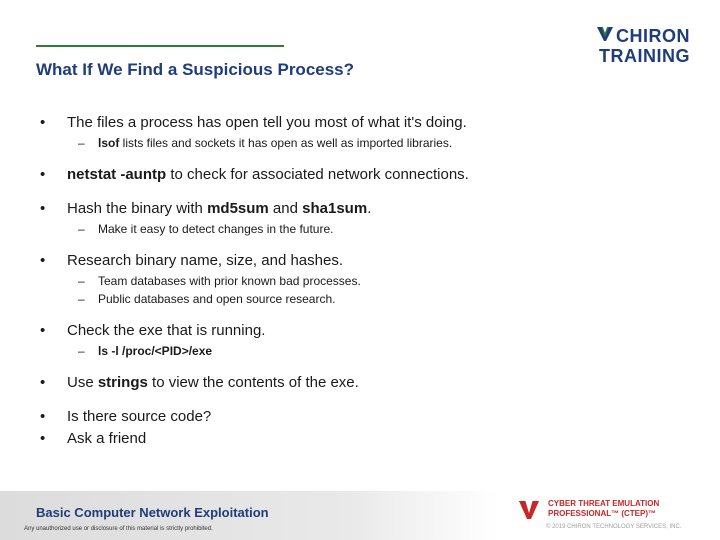 This screenshot has height=540, width=720. Describe the element at coordinates (109, 143) in the screenshot. I see `sub-1-1-bold: lsof` at that location.